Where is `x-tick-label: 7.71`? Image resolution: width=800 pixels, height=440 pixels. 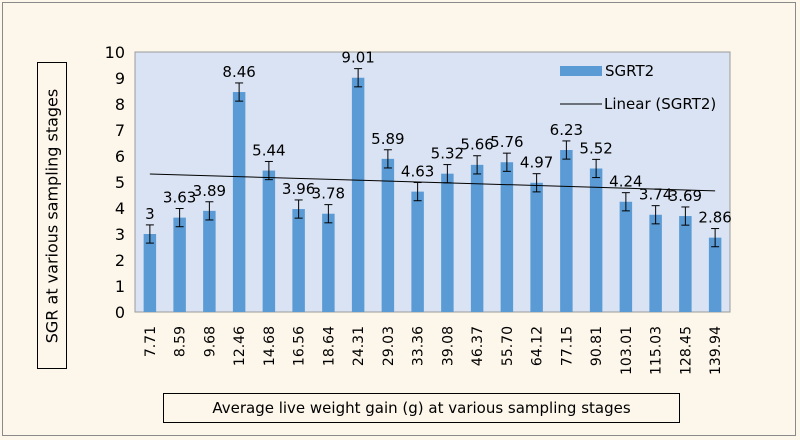
x-tick-label: 7.71 is located at coordinates (151, 341).